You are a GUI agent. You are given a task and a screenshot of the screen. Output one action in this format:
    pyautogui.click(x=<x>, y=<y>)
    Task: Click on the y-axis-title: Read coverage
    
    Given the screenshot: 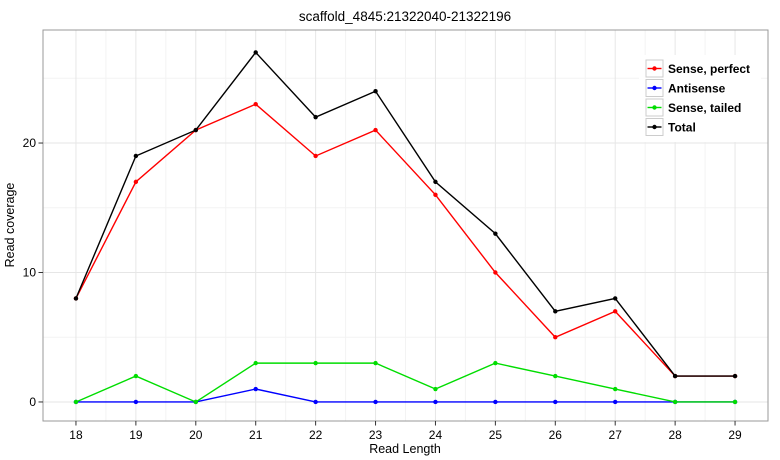 What is the action you would take?
    pyautogui.click(x=10, y=225)
    